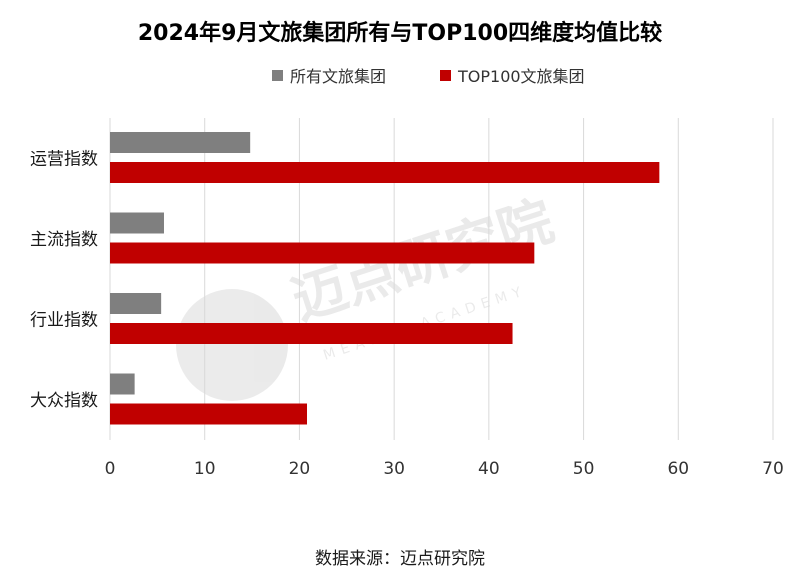  I want to click on x-tick-label: 50, so click(584, 469).